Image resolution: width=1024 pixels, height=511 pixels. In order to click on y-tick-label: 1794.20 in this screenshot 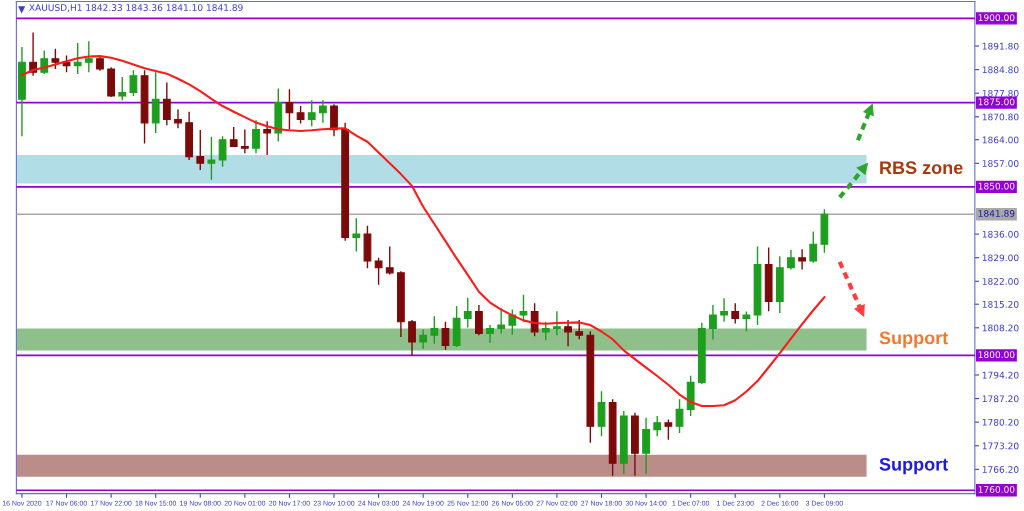, I will do `click(1000, 375)`.